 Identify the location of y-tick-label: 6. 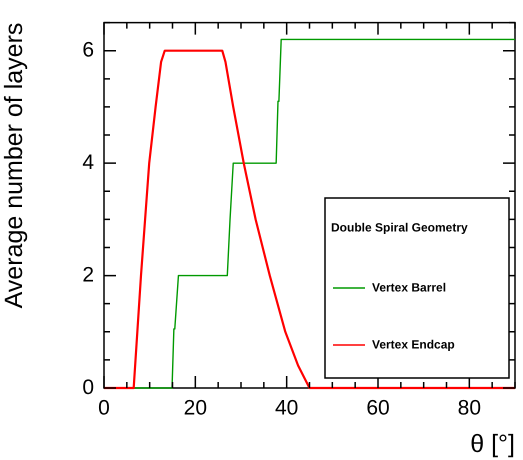
(88, 50).